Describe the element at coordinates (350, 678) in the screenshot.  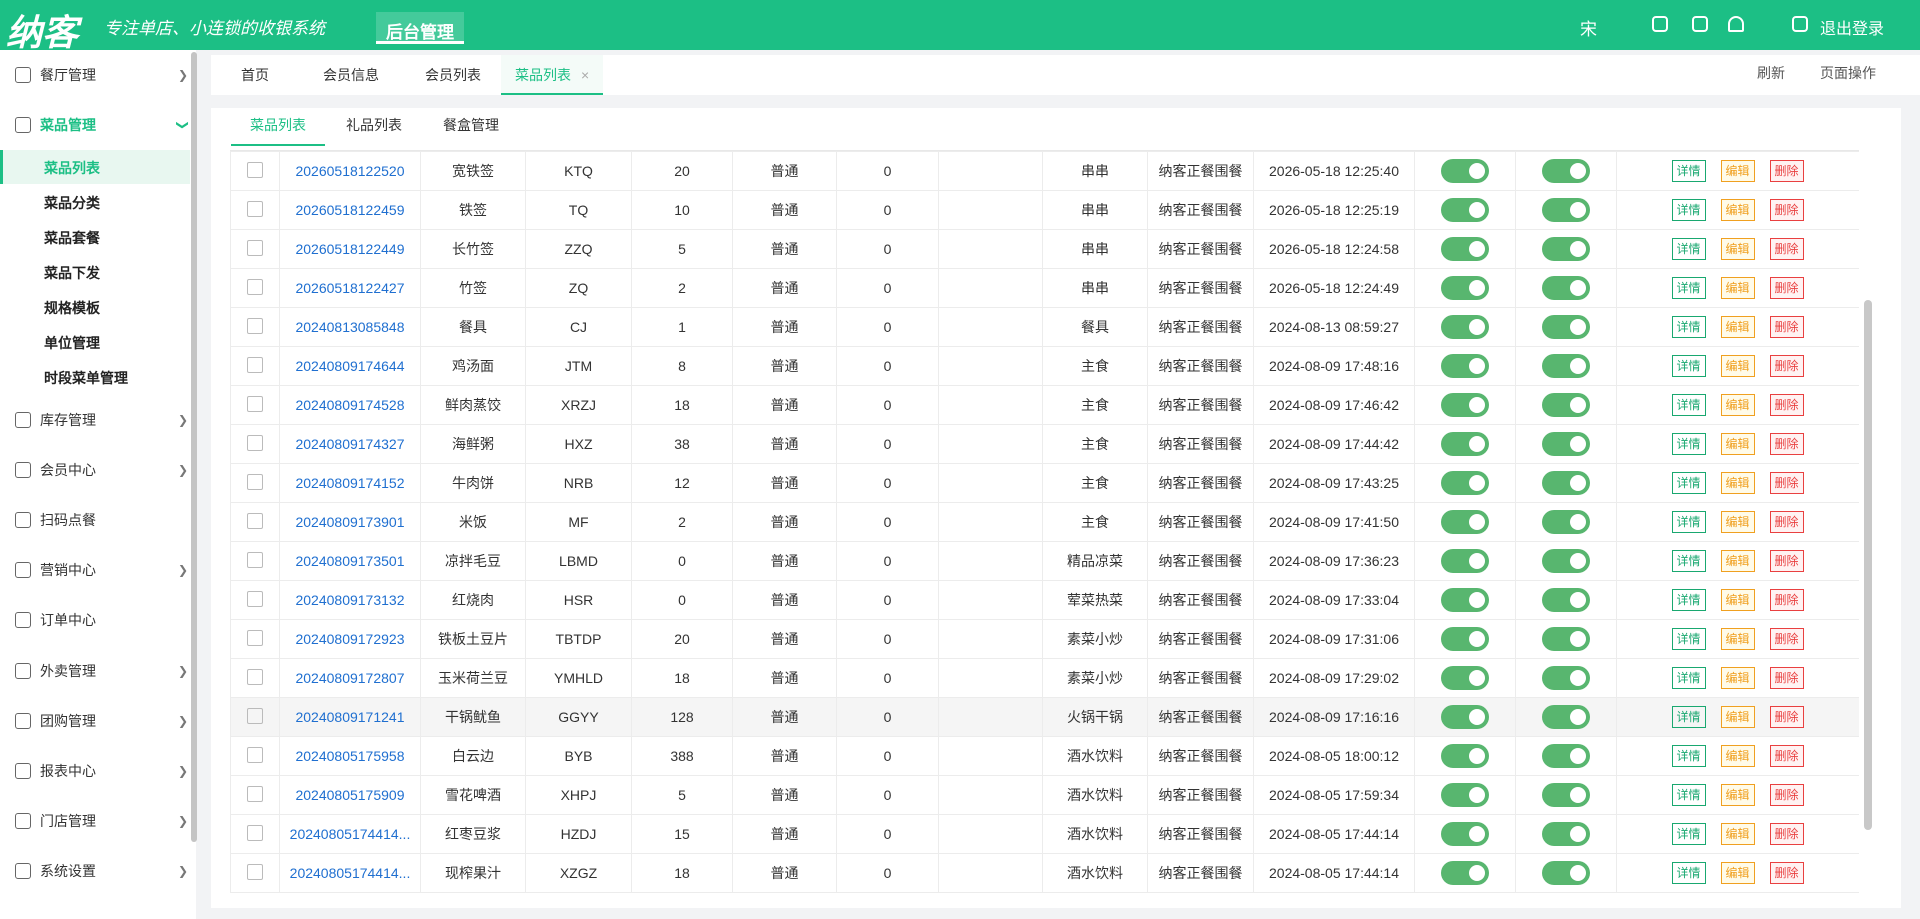
I see `cell: 20240809172807` at that location.